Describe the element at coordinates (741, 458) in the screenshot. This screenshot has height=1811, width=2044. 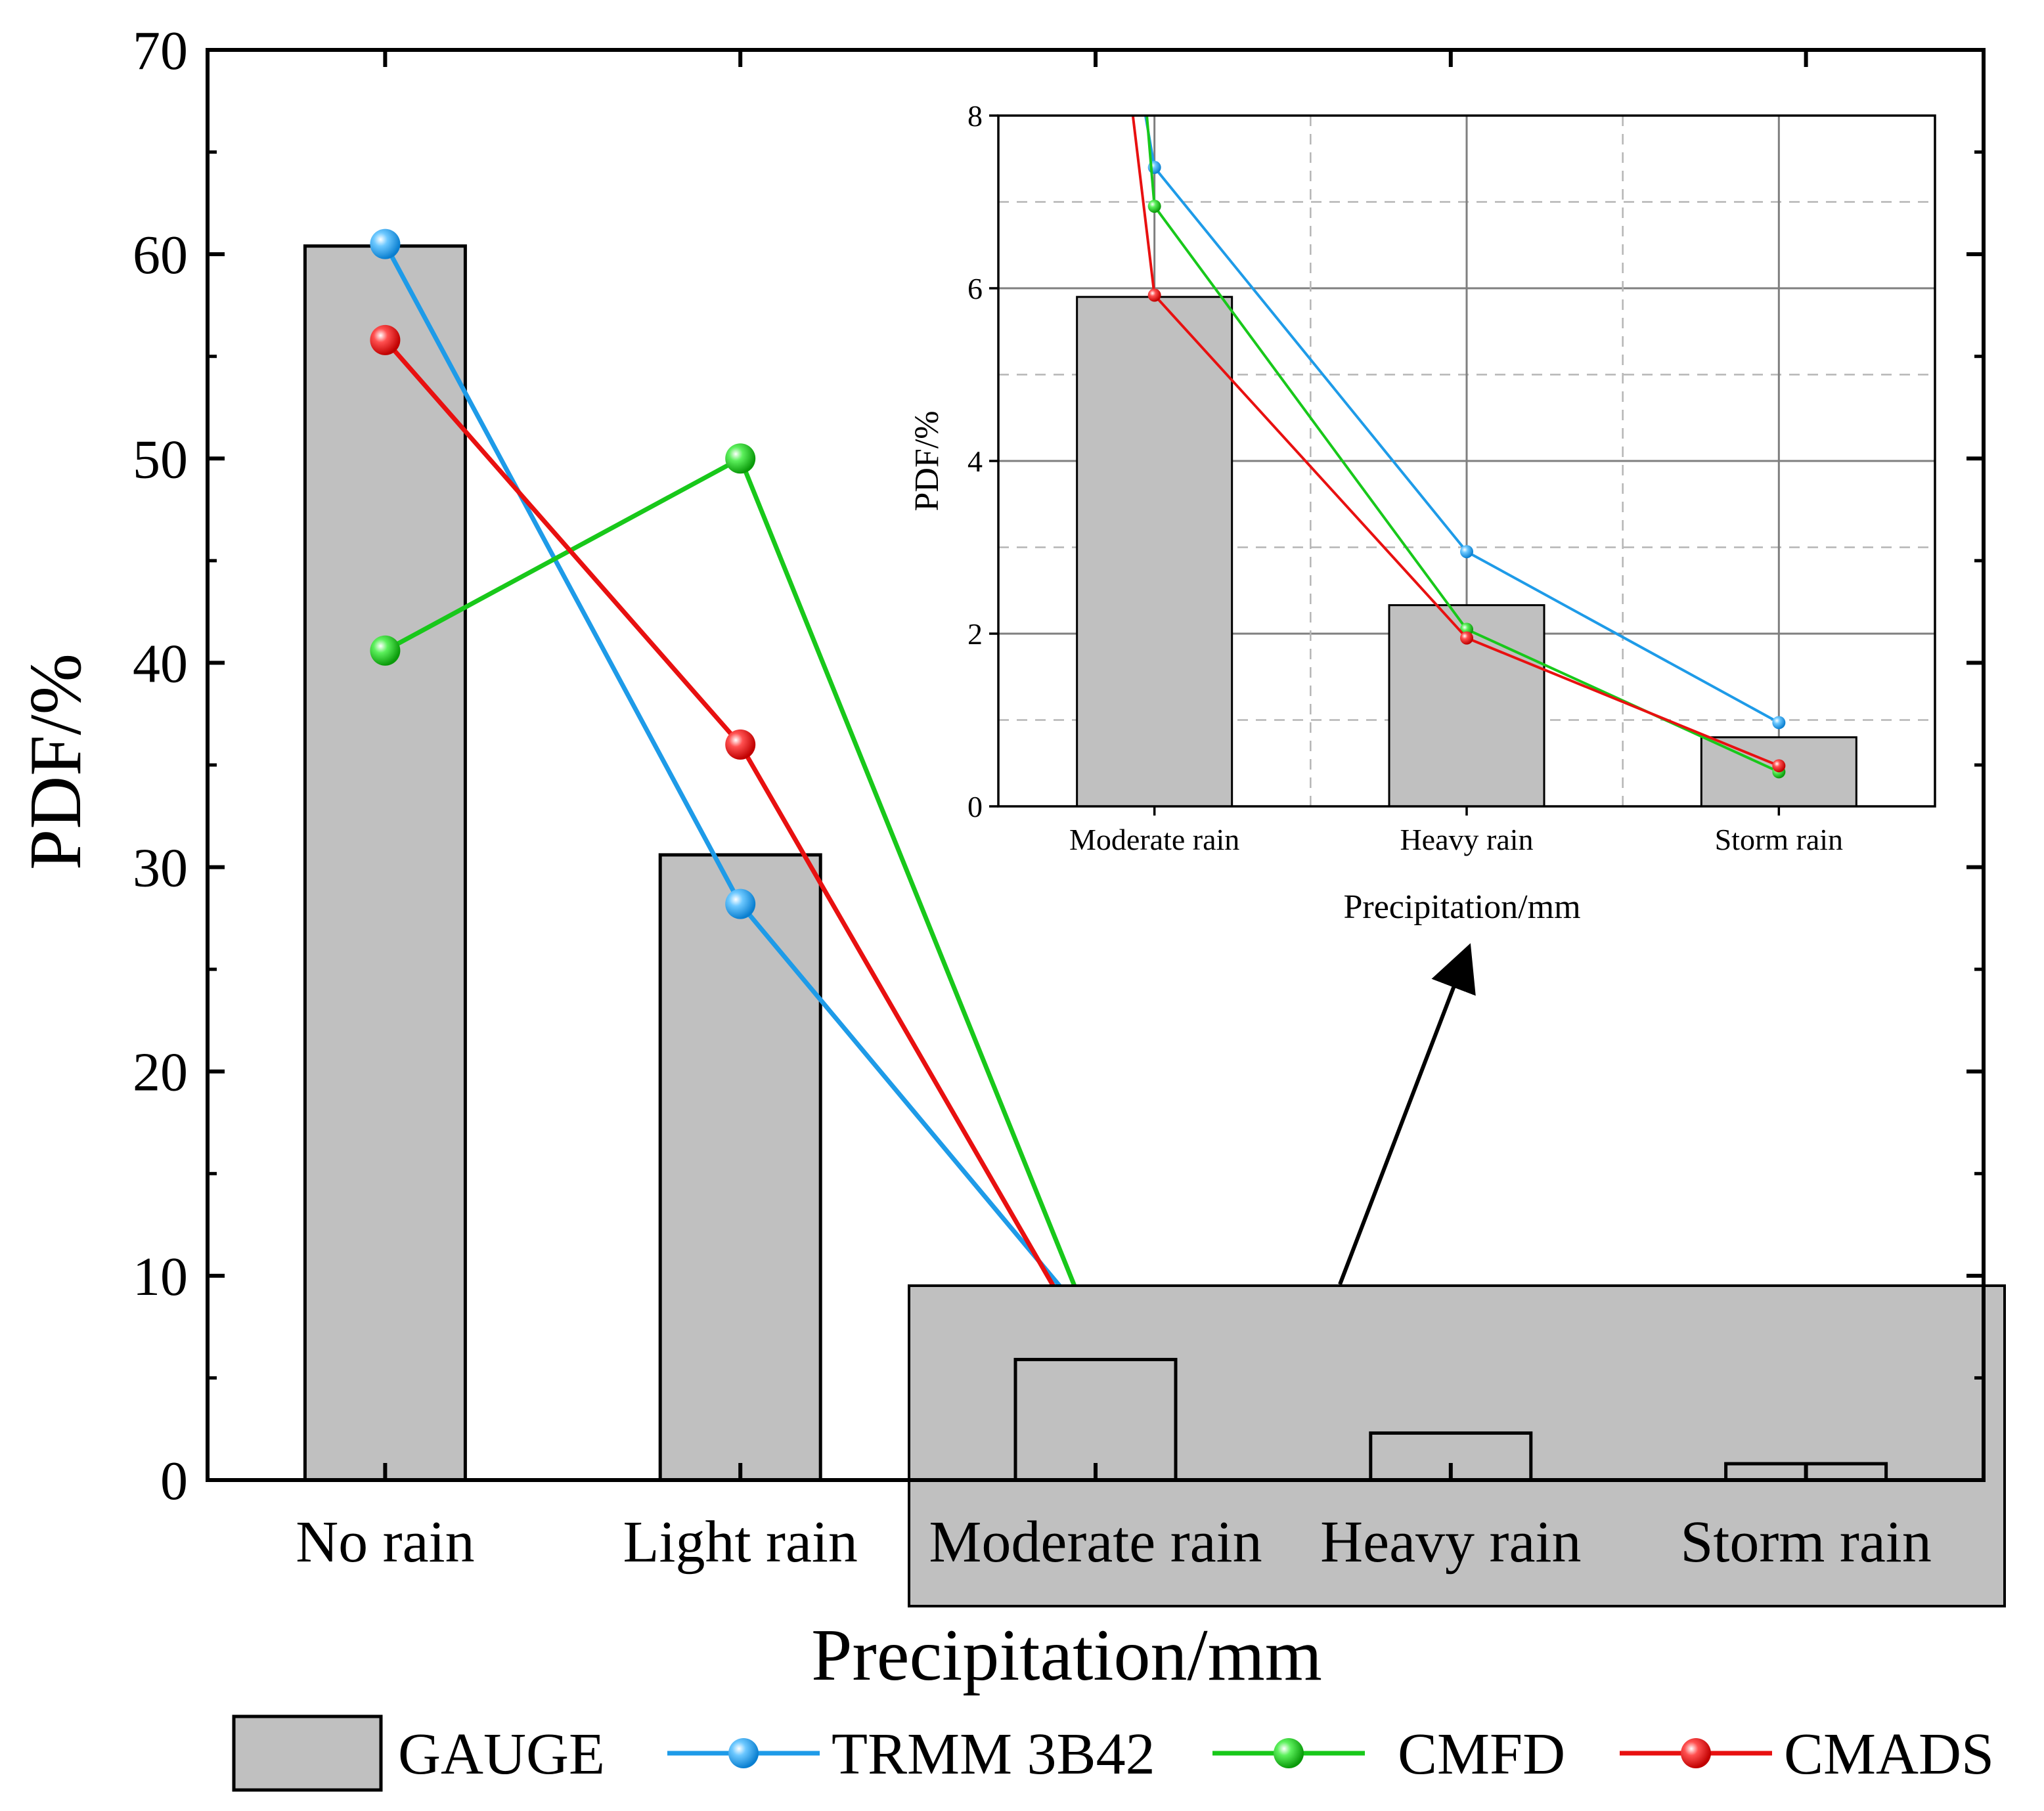
I see `main-point-cmfd-light-rain` at that location.